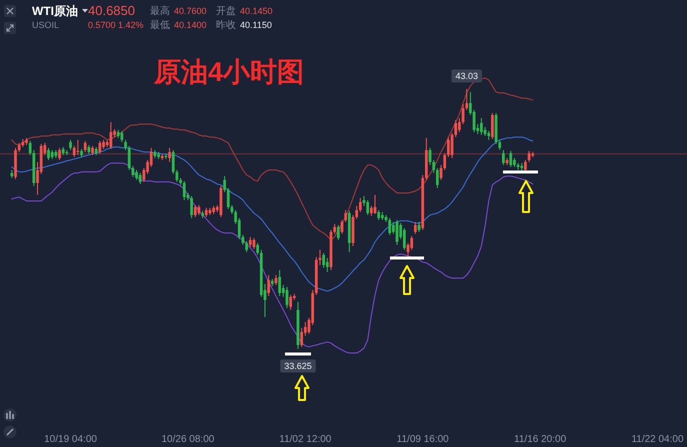 The height and width of the screenshot is (447, 687). Describe the element at coordinates (423, 439) in the screenshot. I see `x-tick-label: 11/09 16:00` at that location.